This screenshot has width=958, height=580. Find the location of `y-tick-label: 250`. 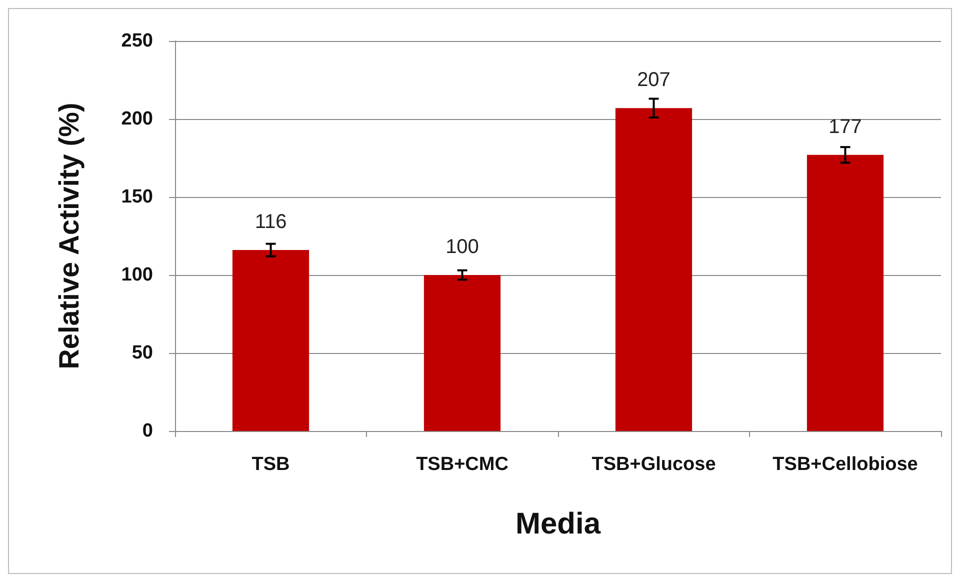

y-tick-label: 250 is located at coordinates (137, 41).